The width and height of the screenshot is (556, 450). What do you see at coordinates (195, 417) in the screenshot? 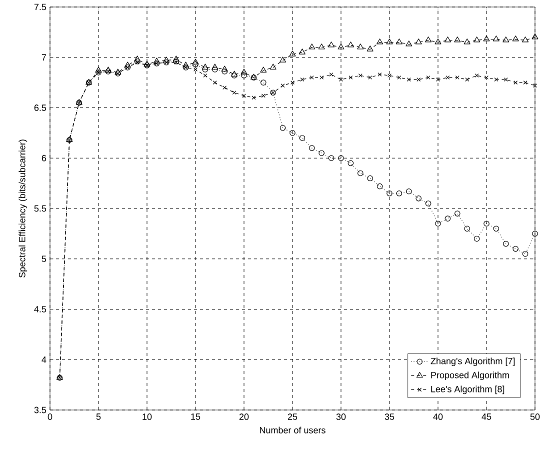
I see `x-tick-label: 15` at bounding box center [195, 417].